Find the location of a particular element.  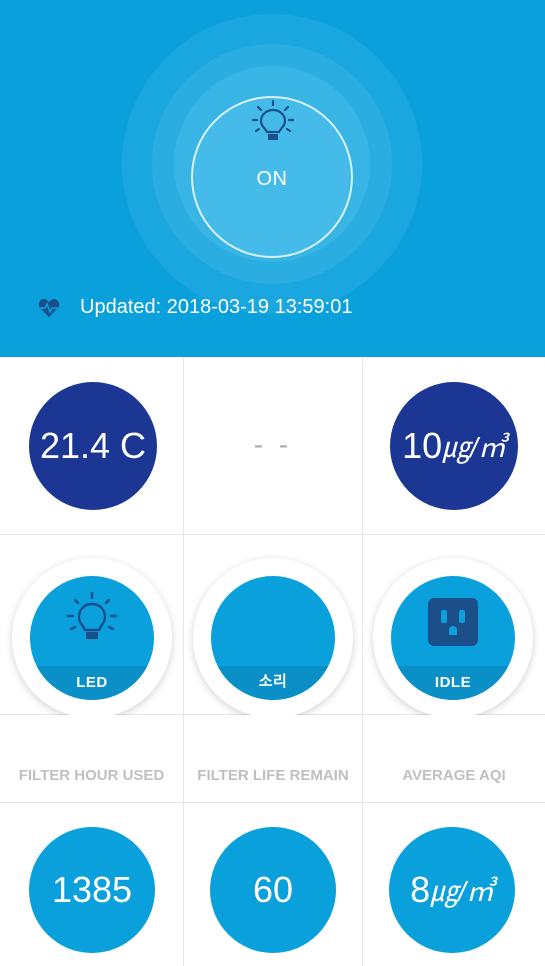

filter-hour-label-cell: FILTER HOUR USED is located at coordinates (92, 759).